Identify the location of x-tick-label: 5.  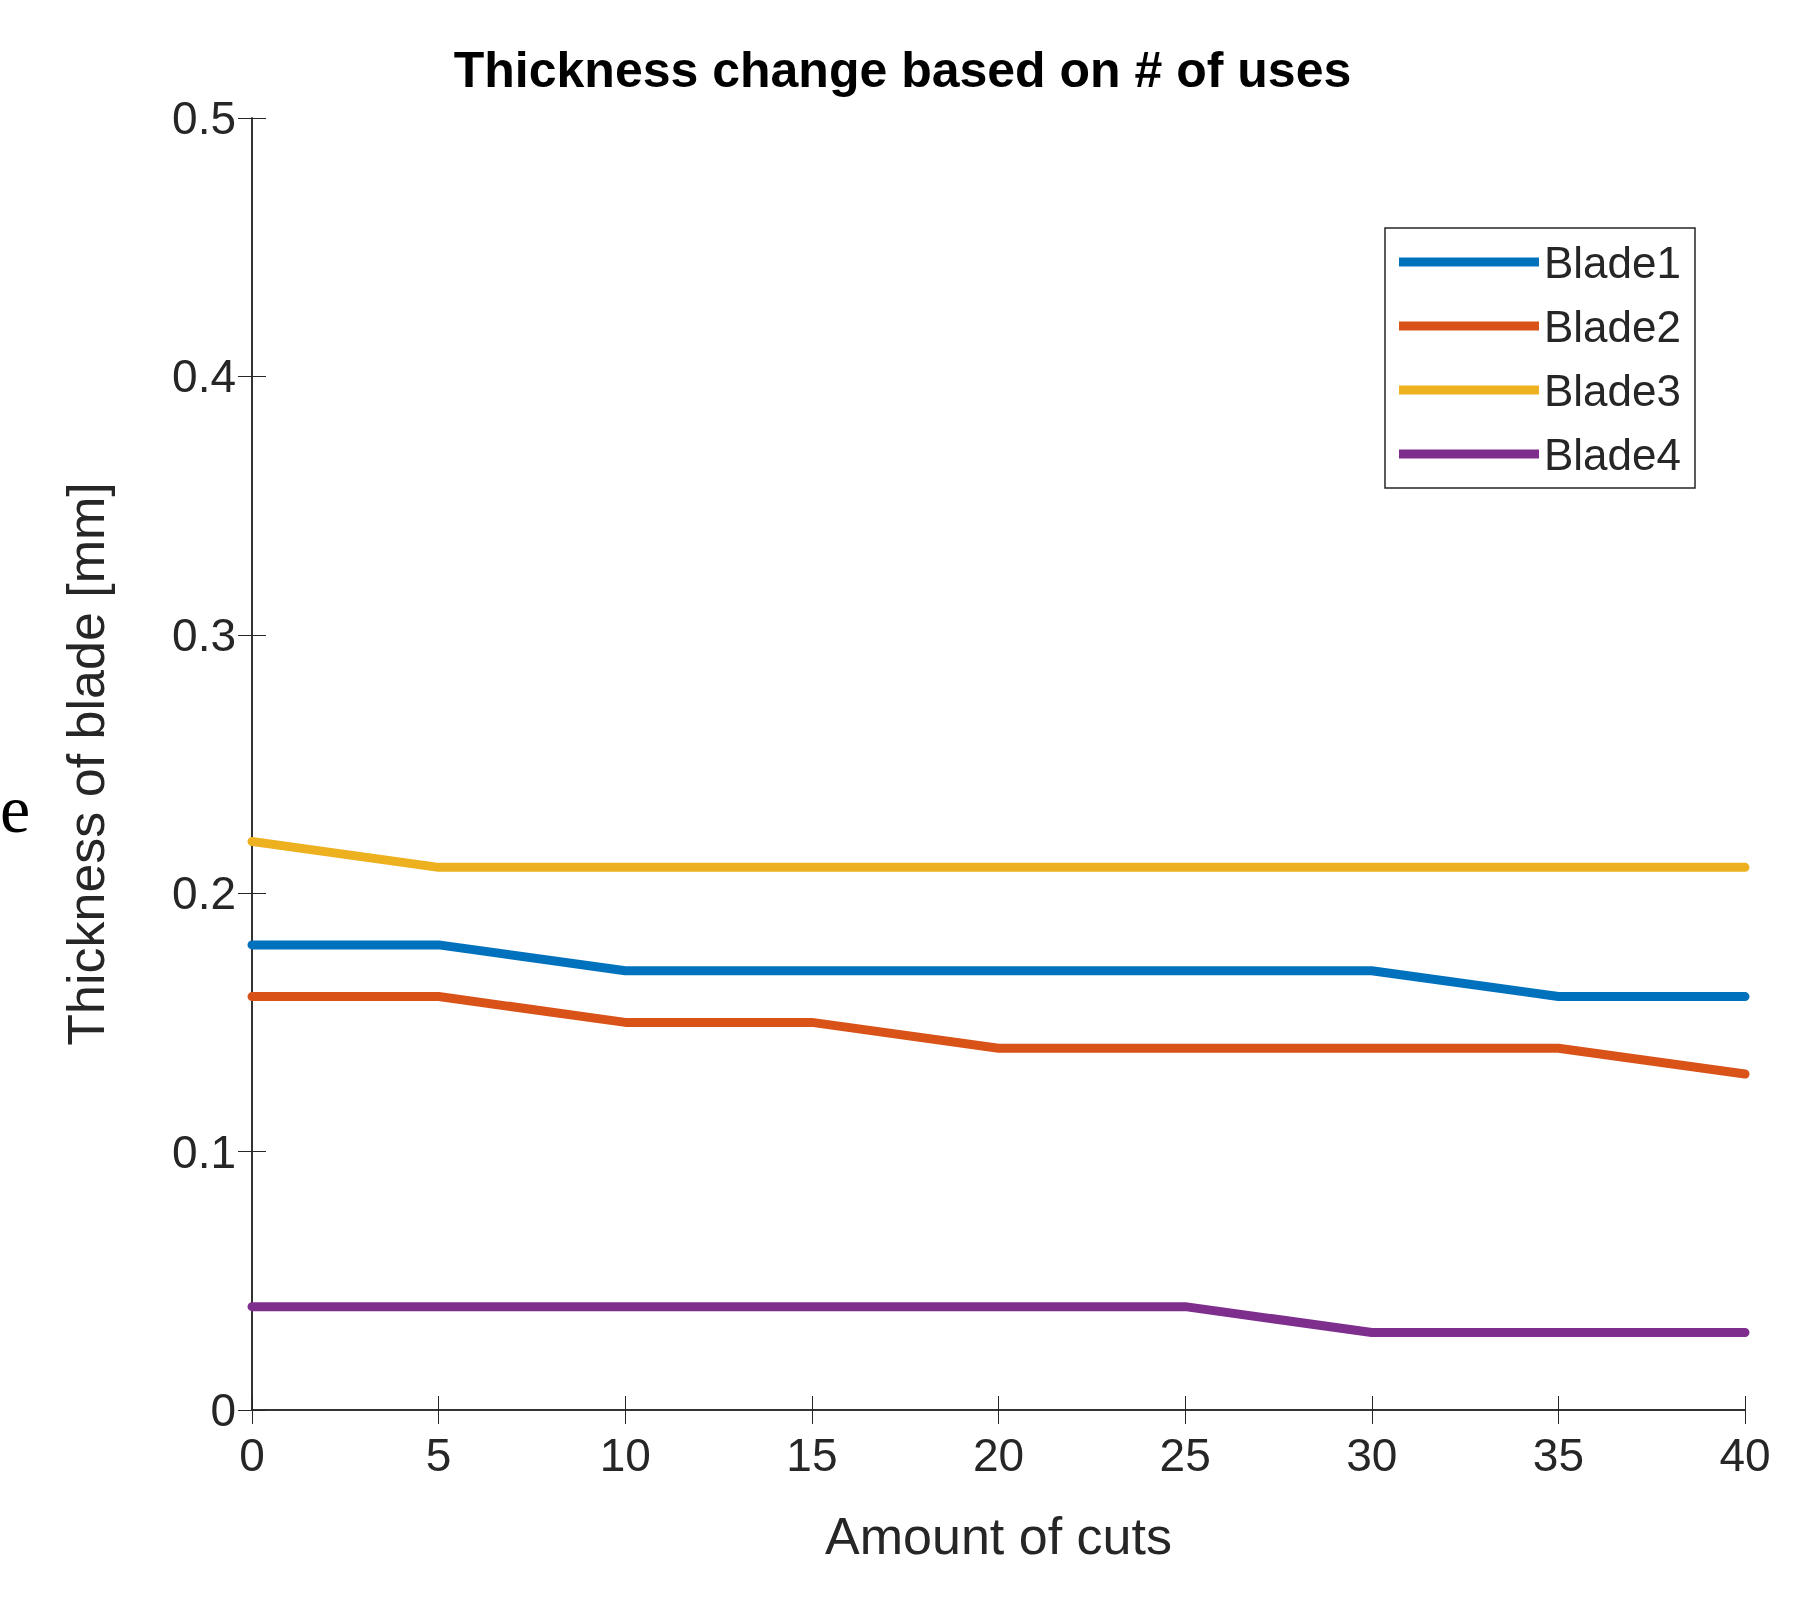
(438, 1455).